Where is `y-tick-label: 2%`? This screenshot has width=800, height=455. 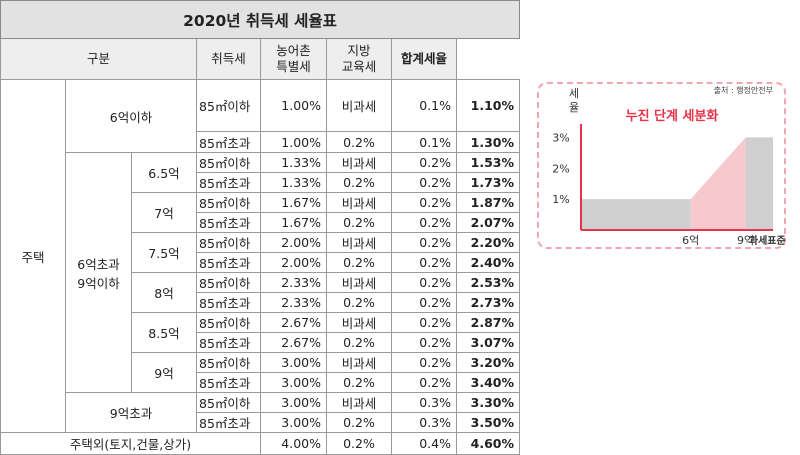 y-tick-label: 2% is located at coordinates (560, 168).